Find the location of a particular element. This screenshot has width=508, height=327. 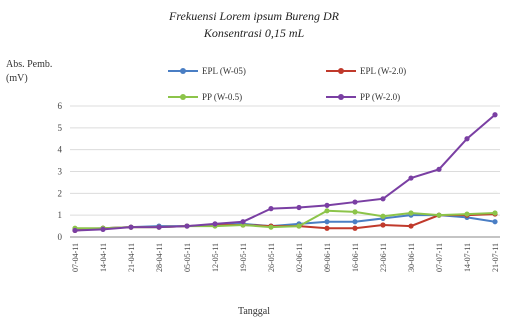

x-tick-label: 23-06-11 is located at coordinates (383, 257).